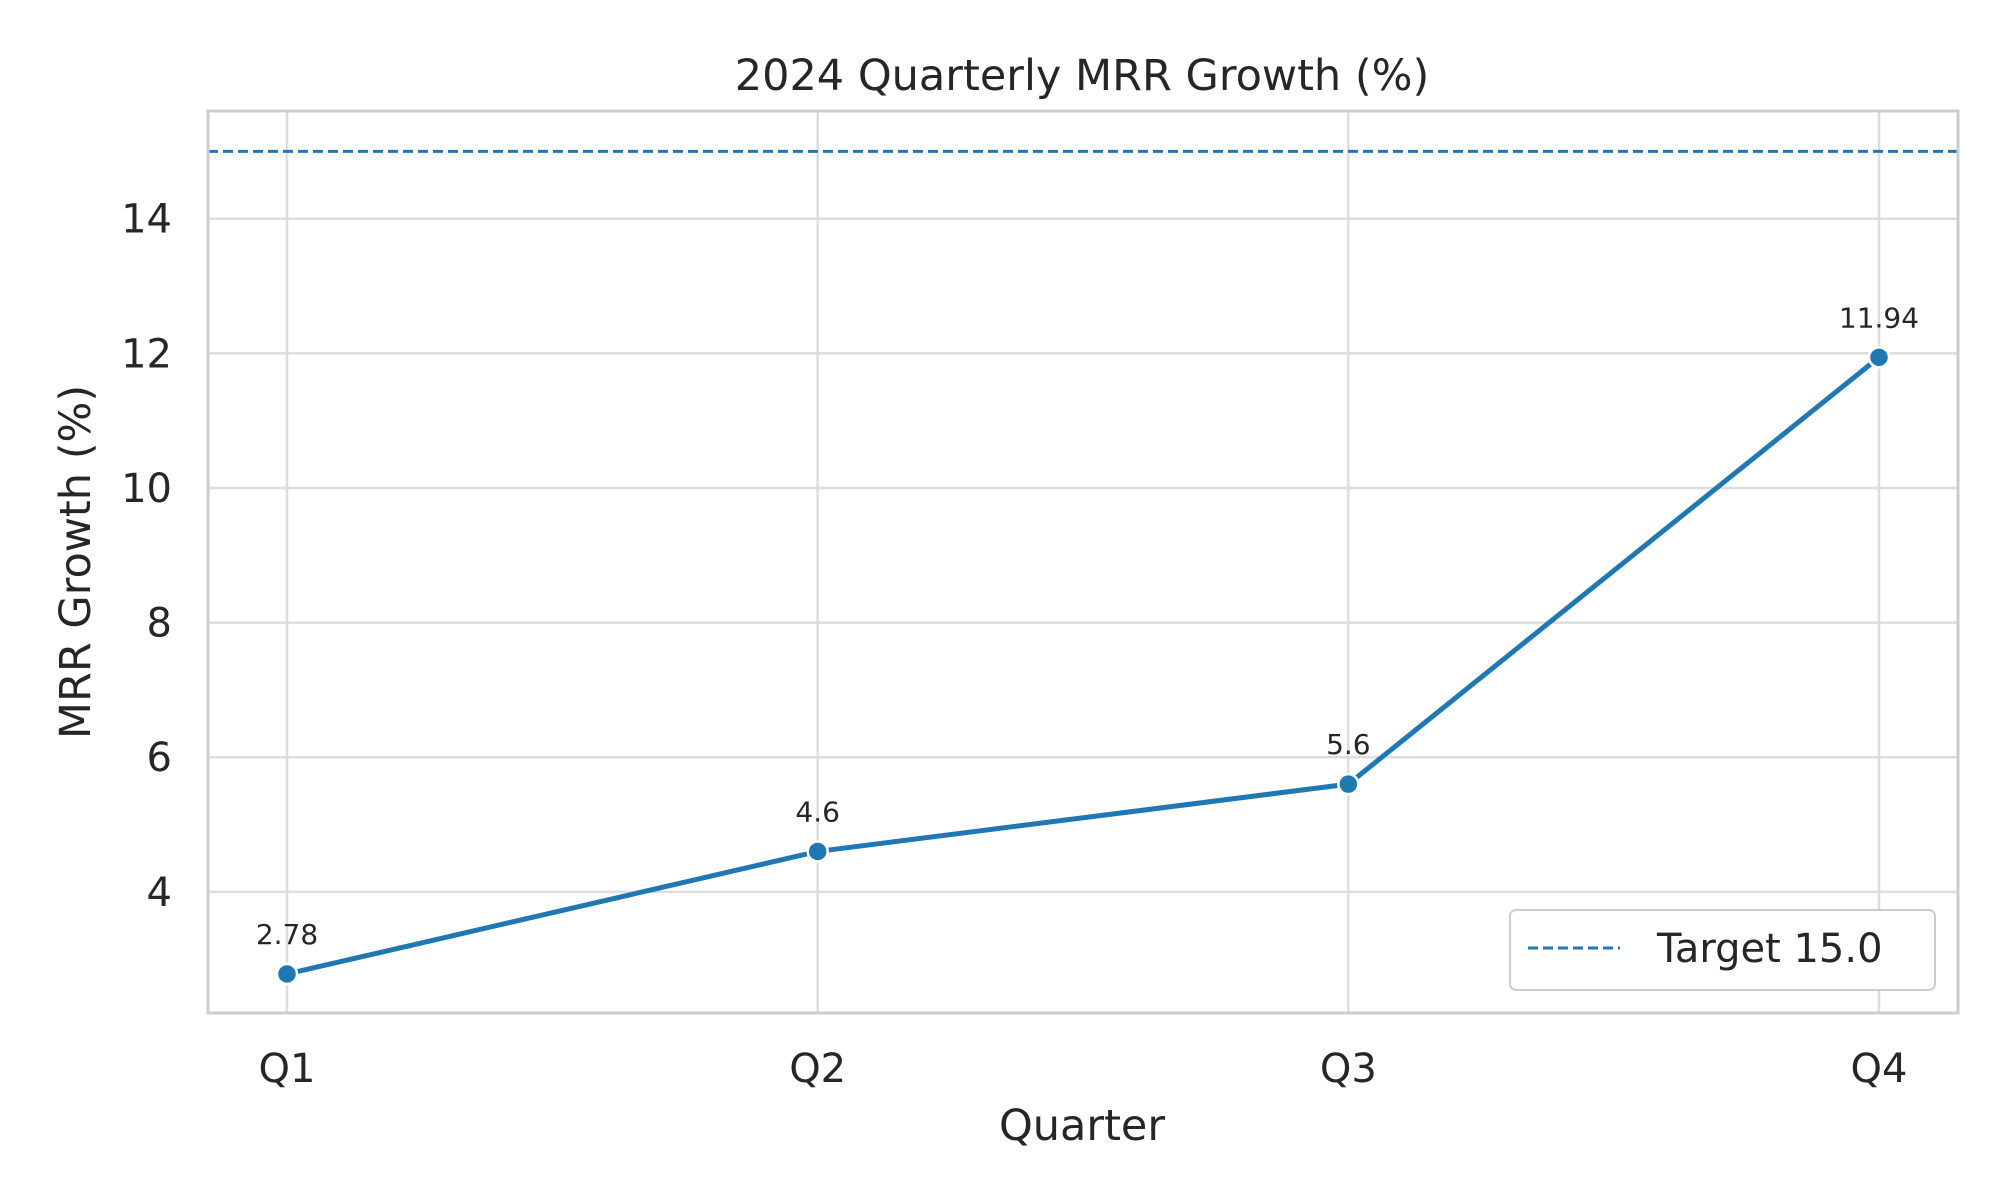 This screenshot has height=1200, width=2000. What do you see at coordinates (817, 811) in the screenshot?
I see `data-label: 4.6` at bounding box center [817, 811].